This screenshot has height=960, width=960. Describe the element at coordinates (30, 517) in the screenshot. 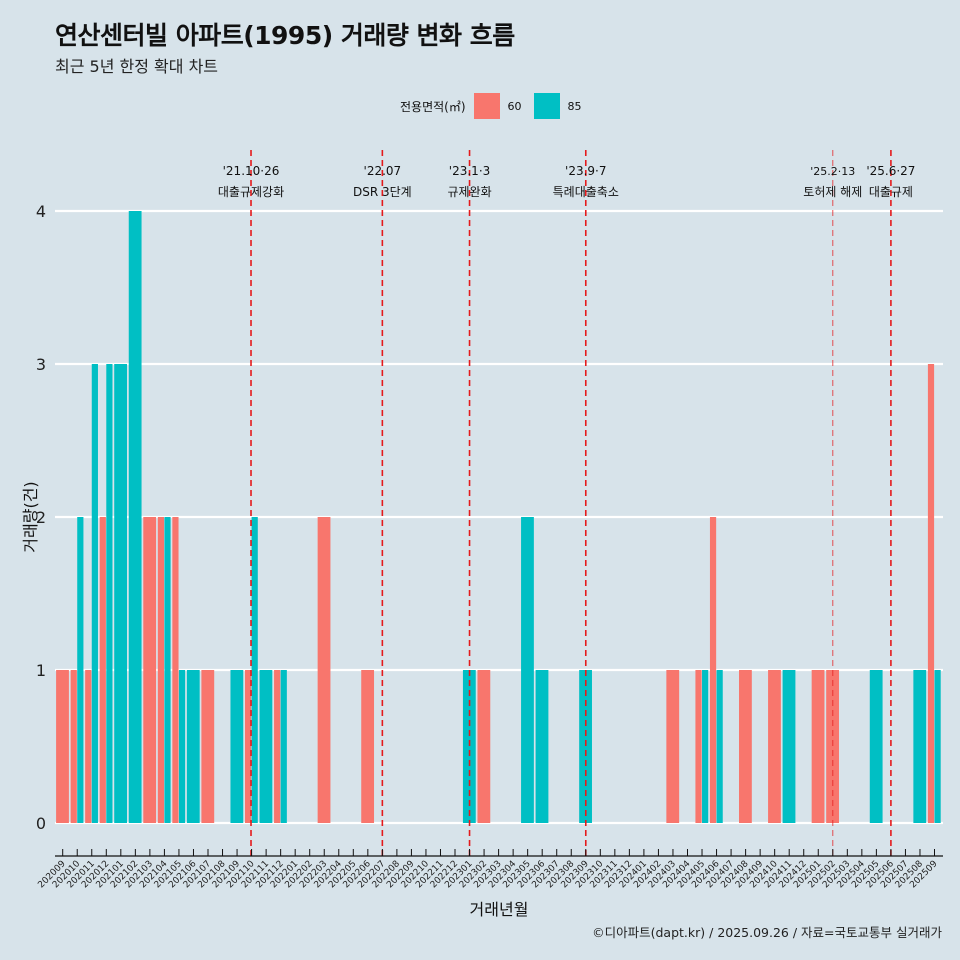

I see `y-axis-title: 거래량(건)` at that location.